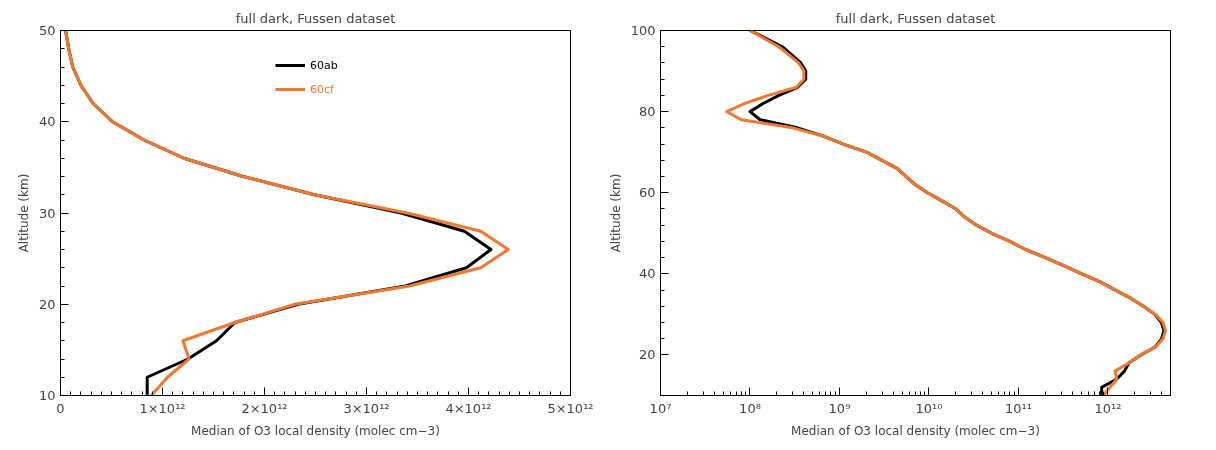 This screenshot has height=450, width=1216. Describe the element at coordinates (47, 395) in the screenshot. I see `y-tick-label: 10` at that location.